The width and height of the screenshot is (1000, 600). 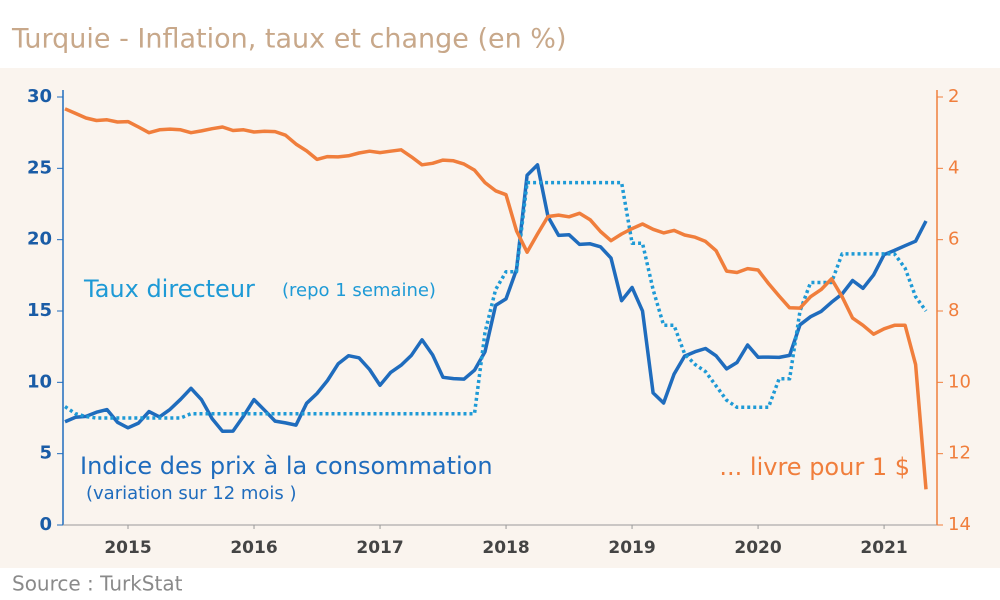 What do you see at coordinates (814, 467) in the screenshot?
I see `legend-label: ... livre pour 1 $` at bounding box center [814, 467].